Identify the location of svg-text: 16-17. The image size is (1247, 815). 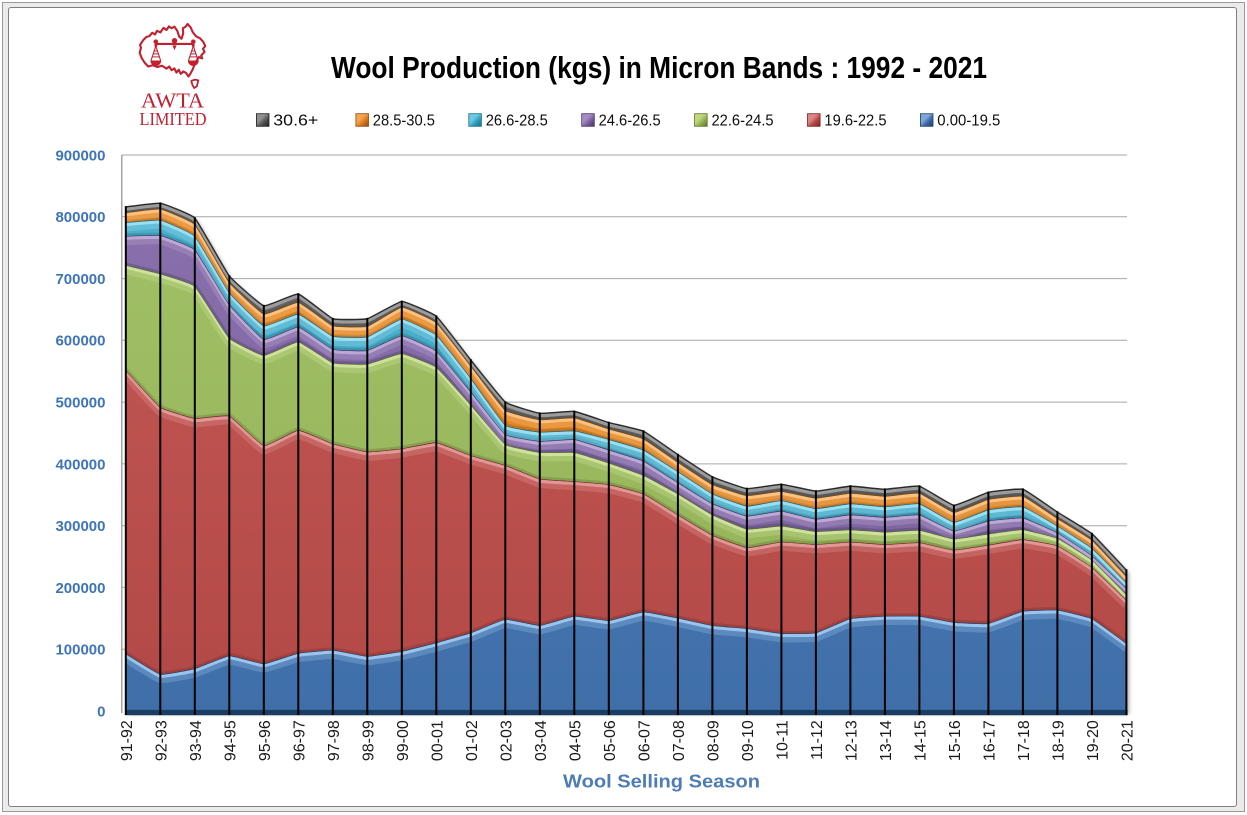
(990, 740).